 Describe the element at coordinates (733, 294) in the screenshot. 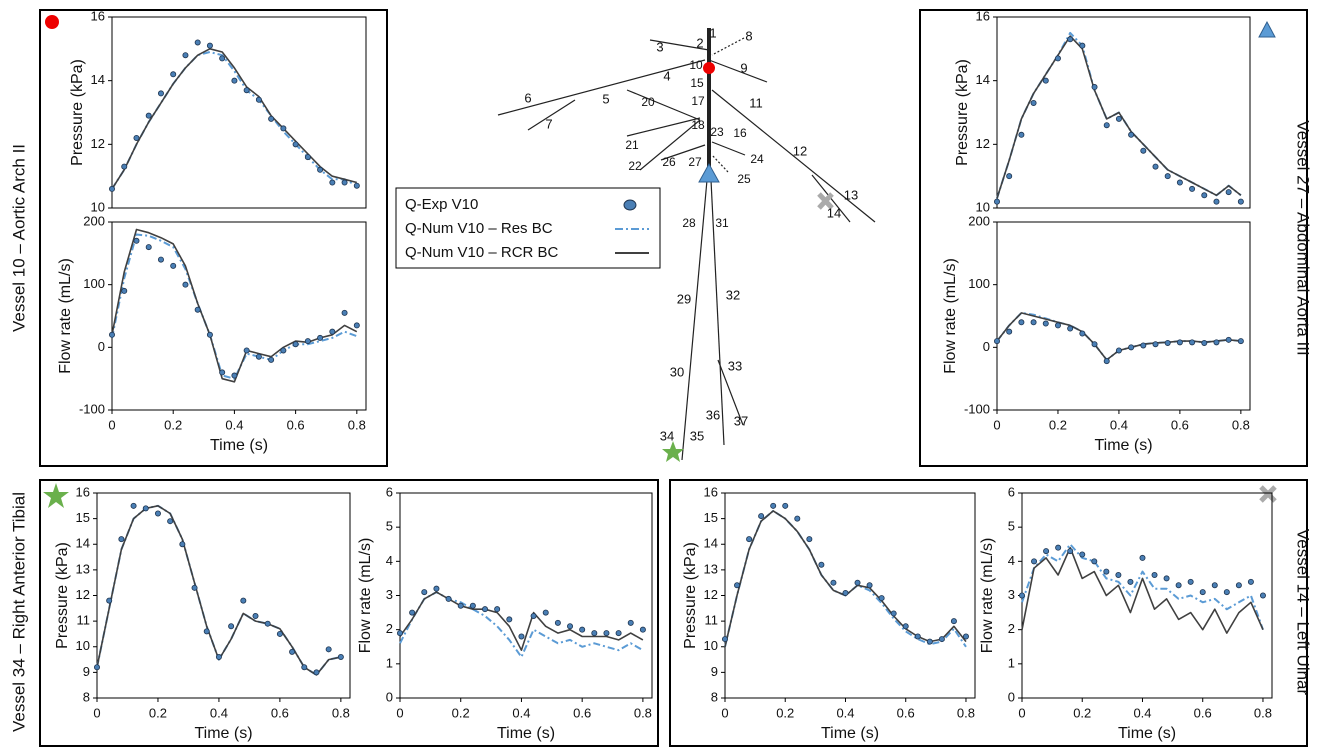

I see `vessel-label: 32` at that location.